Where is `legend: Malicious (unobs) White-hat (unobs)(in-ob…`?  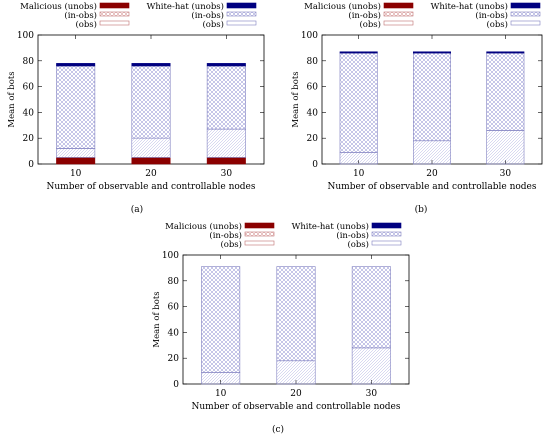 legend: Malicious (unobs) White-hat (unobs)(in-ob… is located at coordinates (138, 15).